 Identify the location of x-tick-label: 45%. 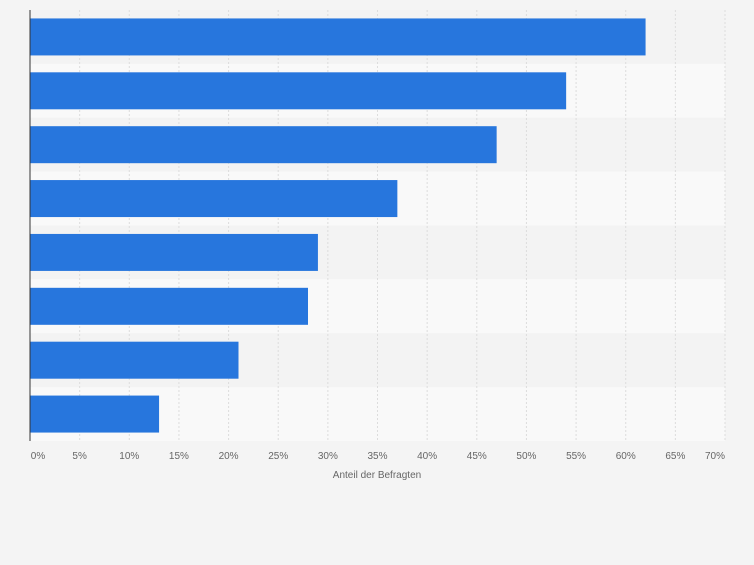
(477, 456).